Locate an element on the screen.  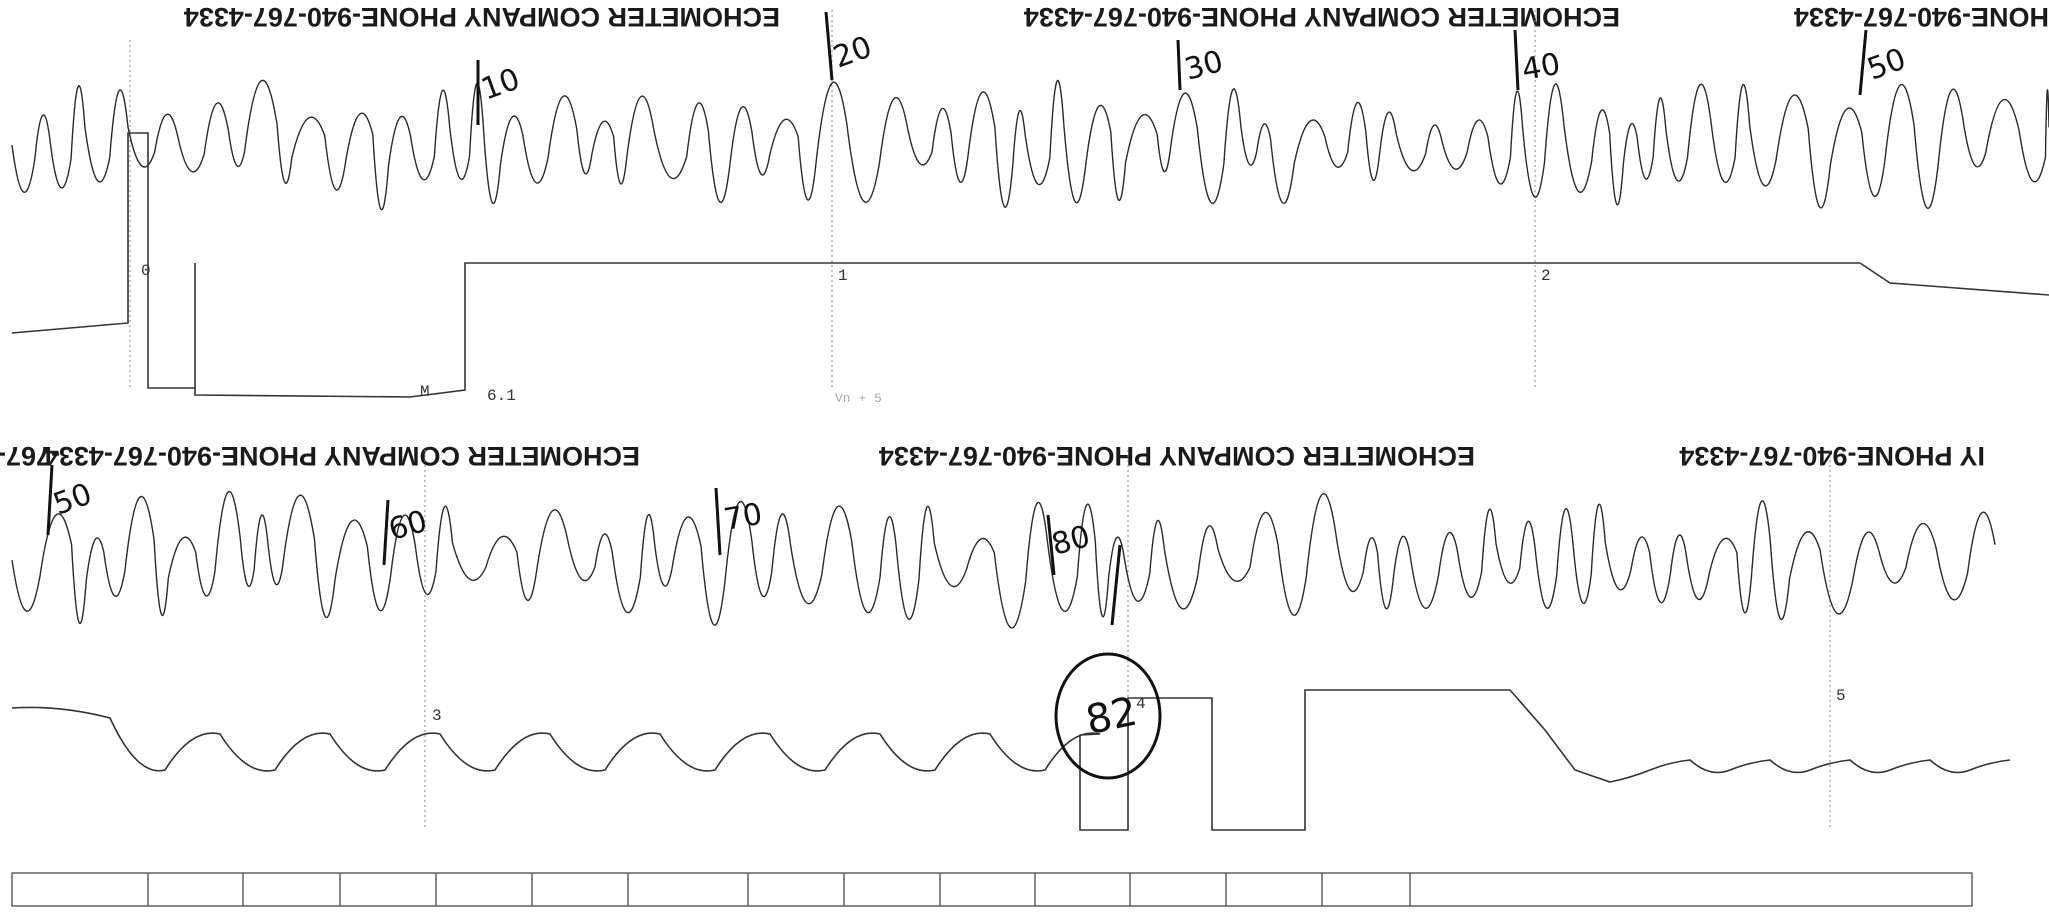
time-tick-3: 3 is located at coordinates (437, 716).